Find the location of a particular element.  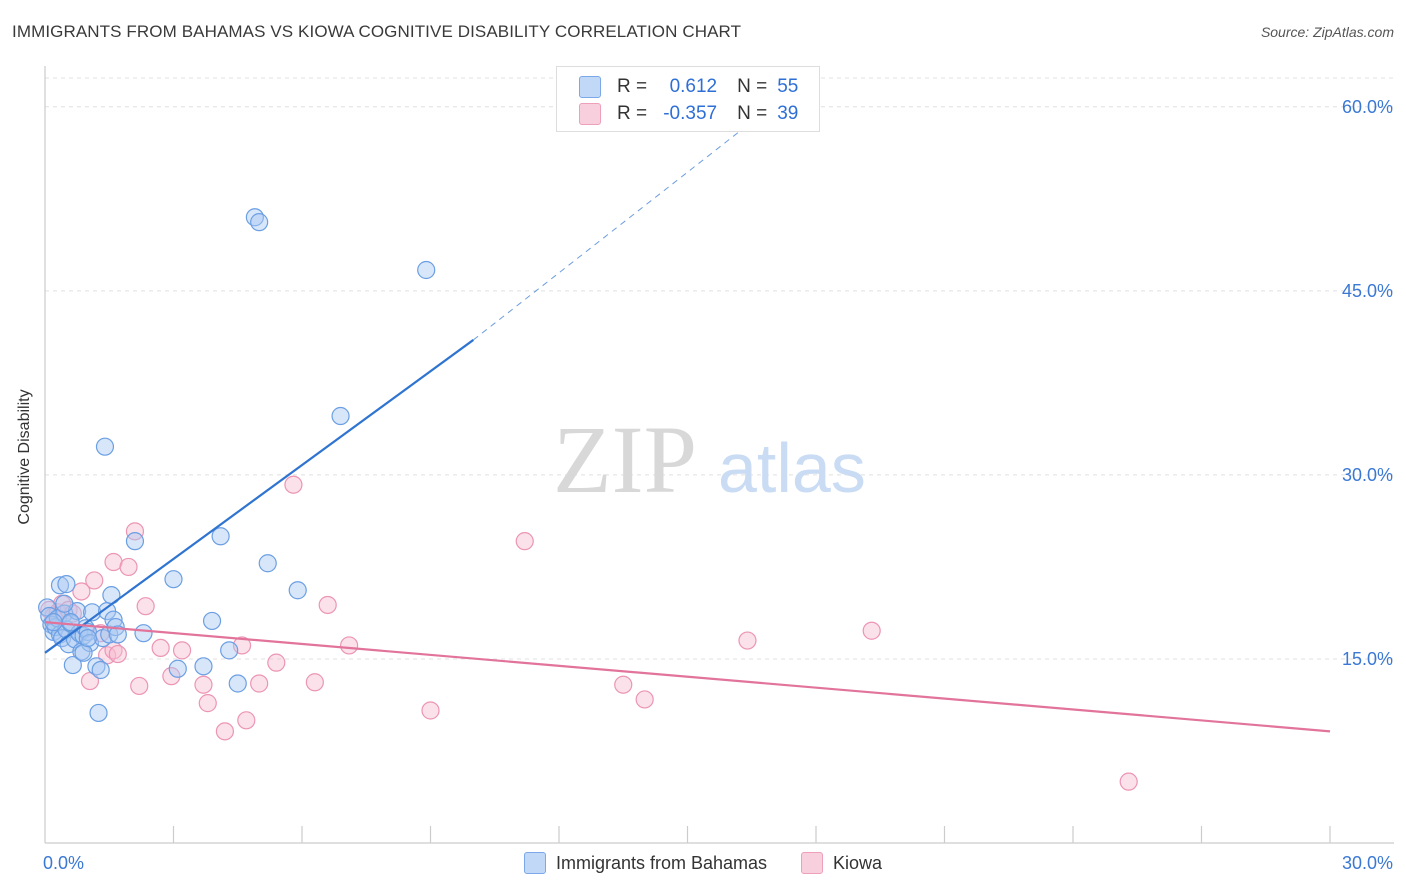

legend-label-bahamas: Immigrants from Bahamas is located at coordinates (661, 862).